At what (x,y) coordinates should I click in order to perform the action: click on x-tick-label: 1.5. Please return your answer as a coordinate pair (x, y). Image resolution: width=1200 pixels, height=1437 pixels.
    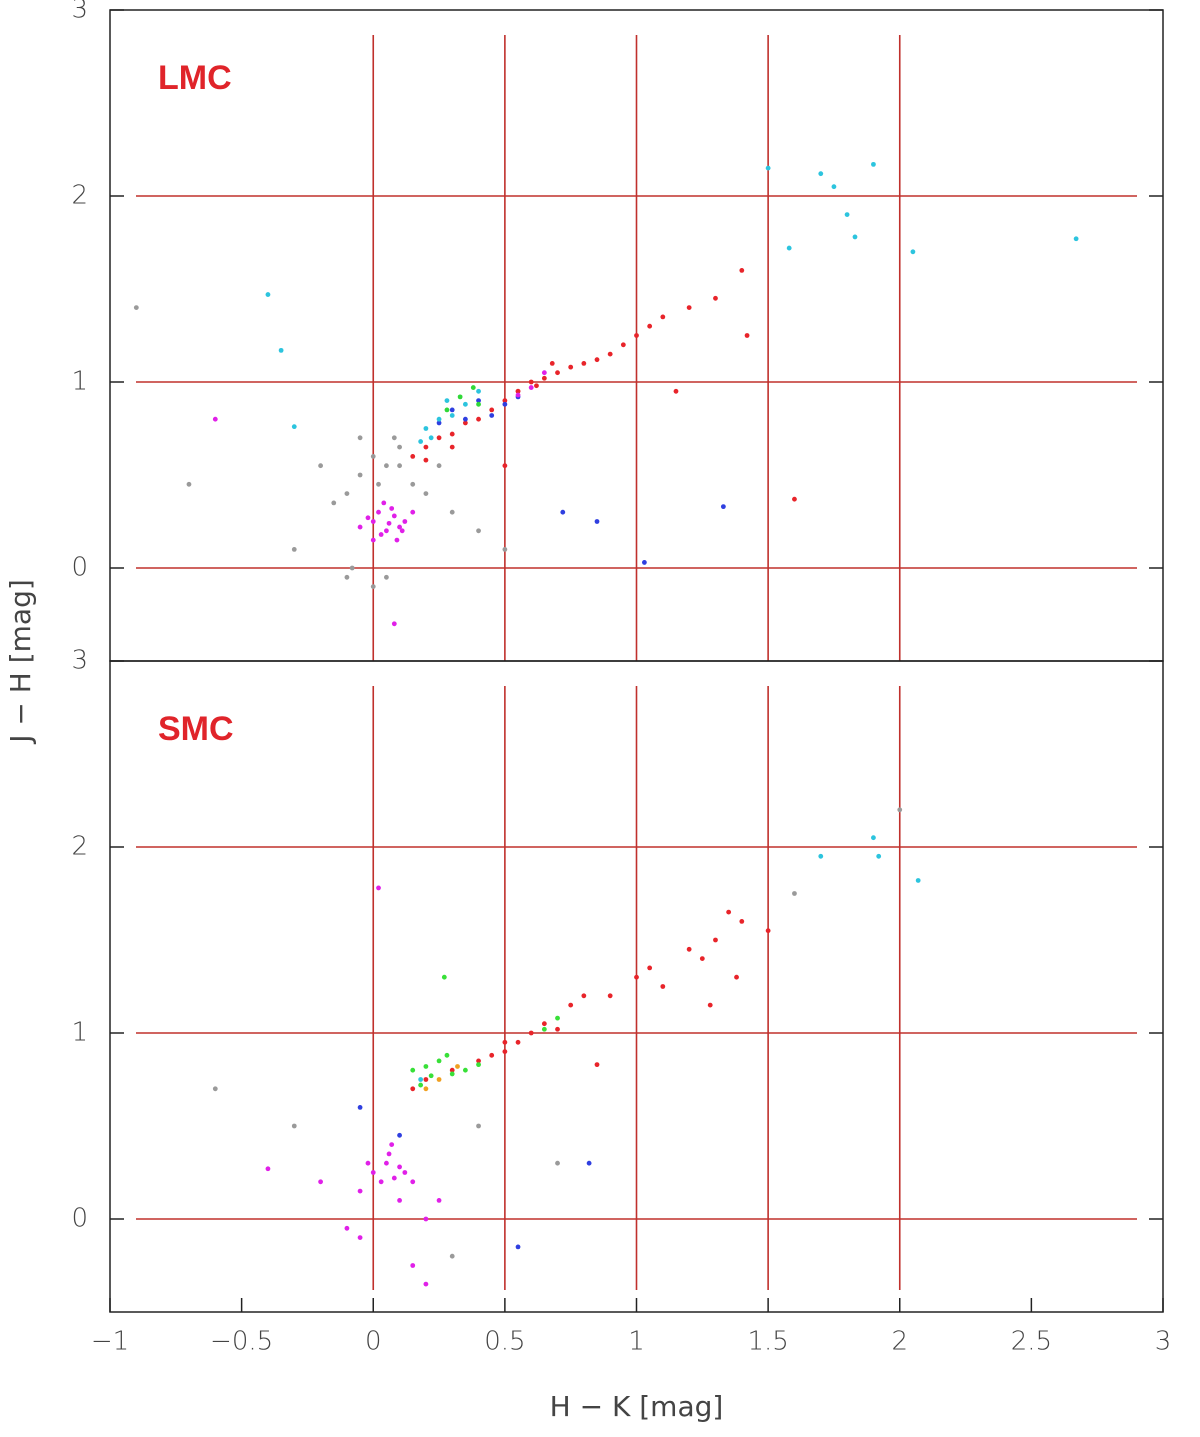
    Looking at the image, I should click on (767, 1342).